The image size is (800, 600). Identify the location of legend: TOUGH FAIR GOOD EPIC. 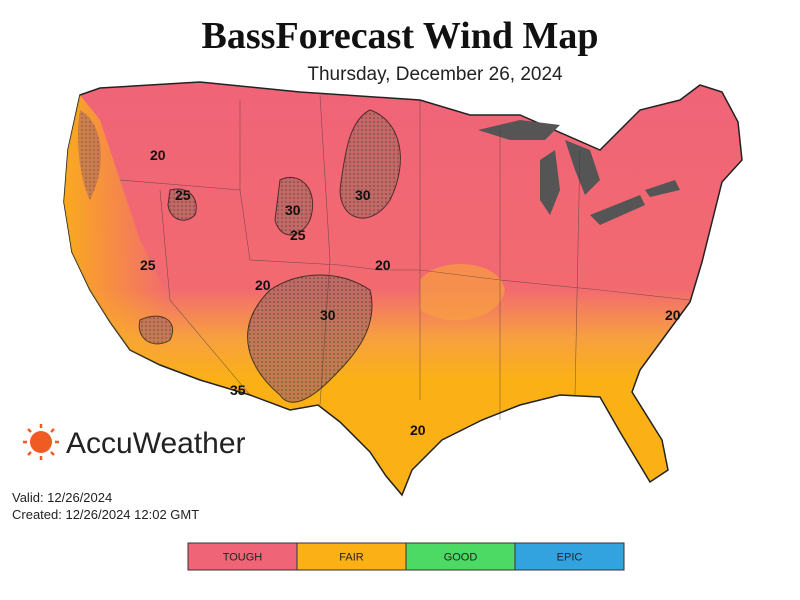
(406, 556).